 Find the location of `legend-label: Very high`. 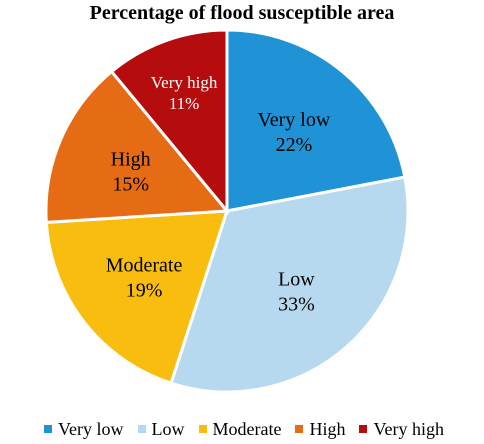

legend-label: Very high is located at coordinates (408, 428).